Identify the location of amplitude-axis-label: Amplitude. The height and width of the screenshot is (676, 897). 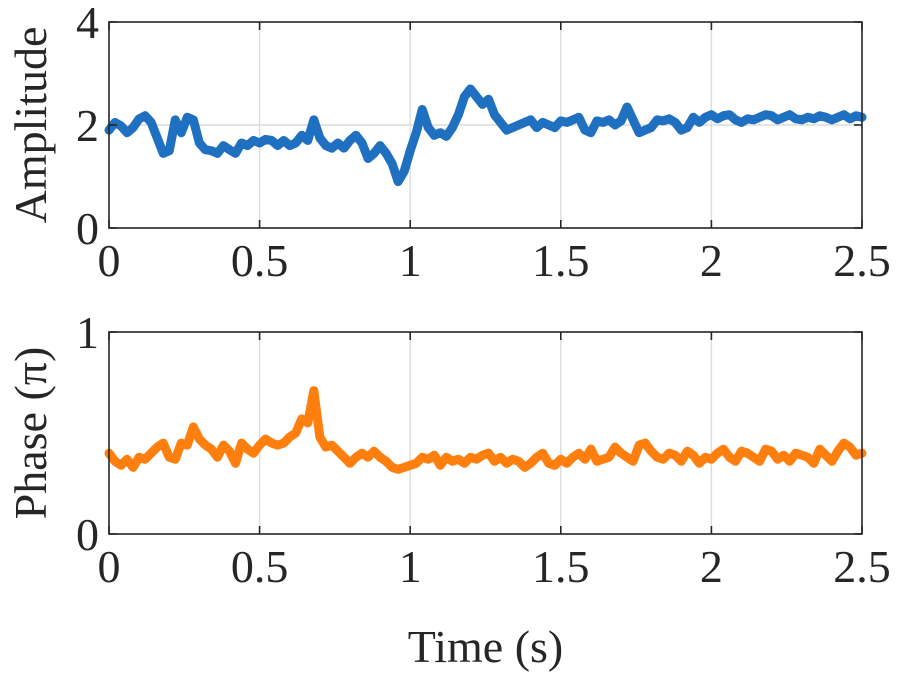
(30, 125).